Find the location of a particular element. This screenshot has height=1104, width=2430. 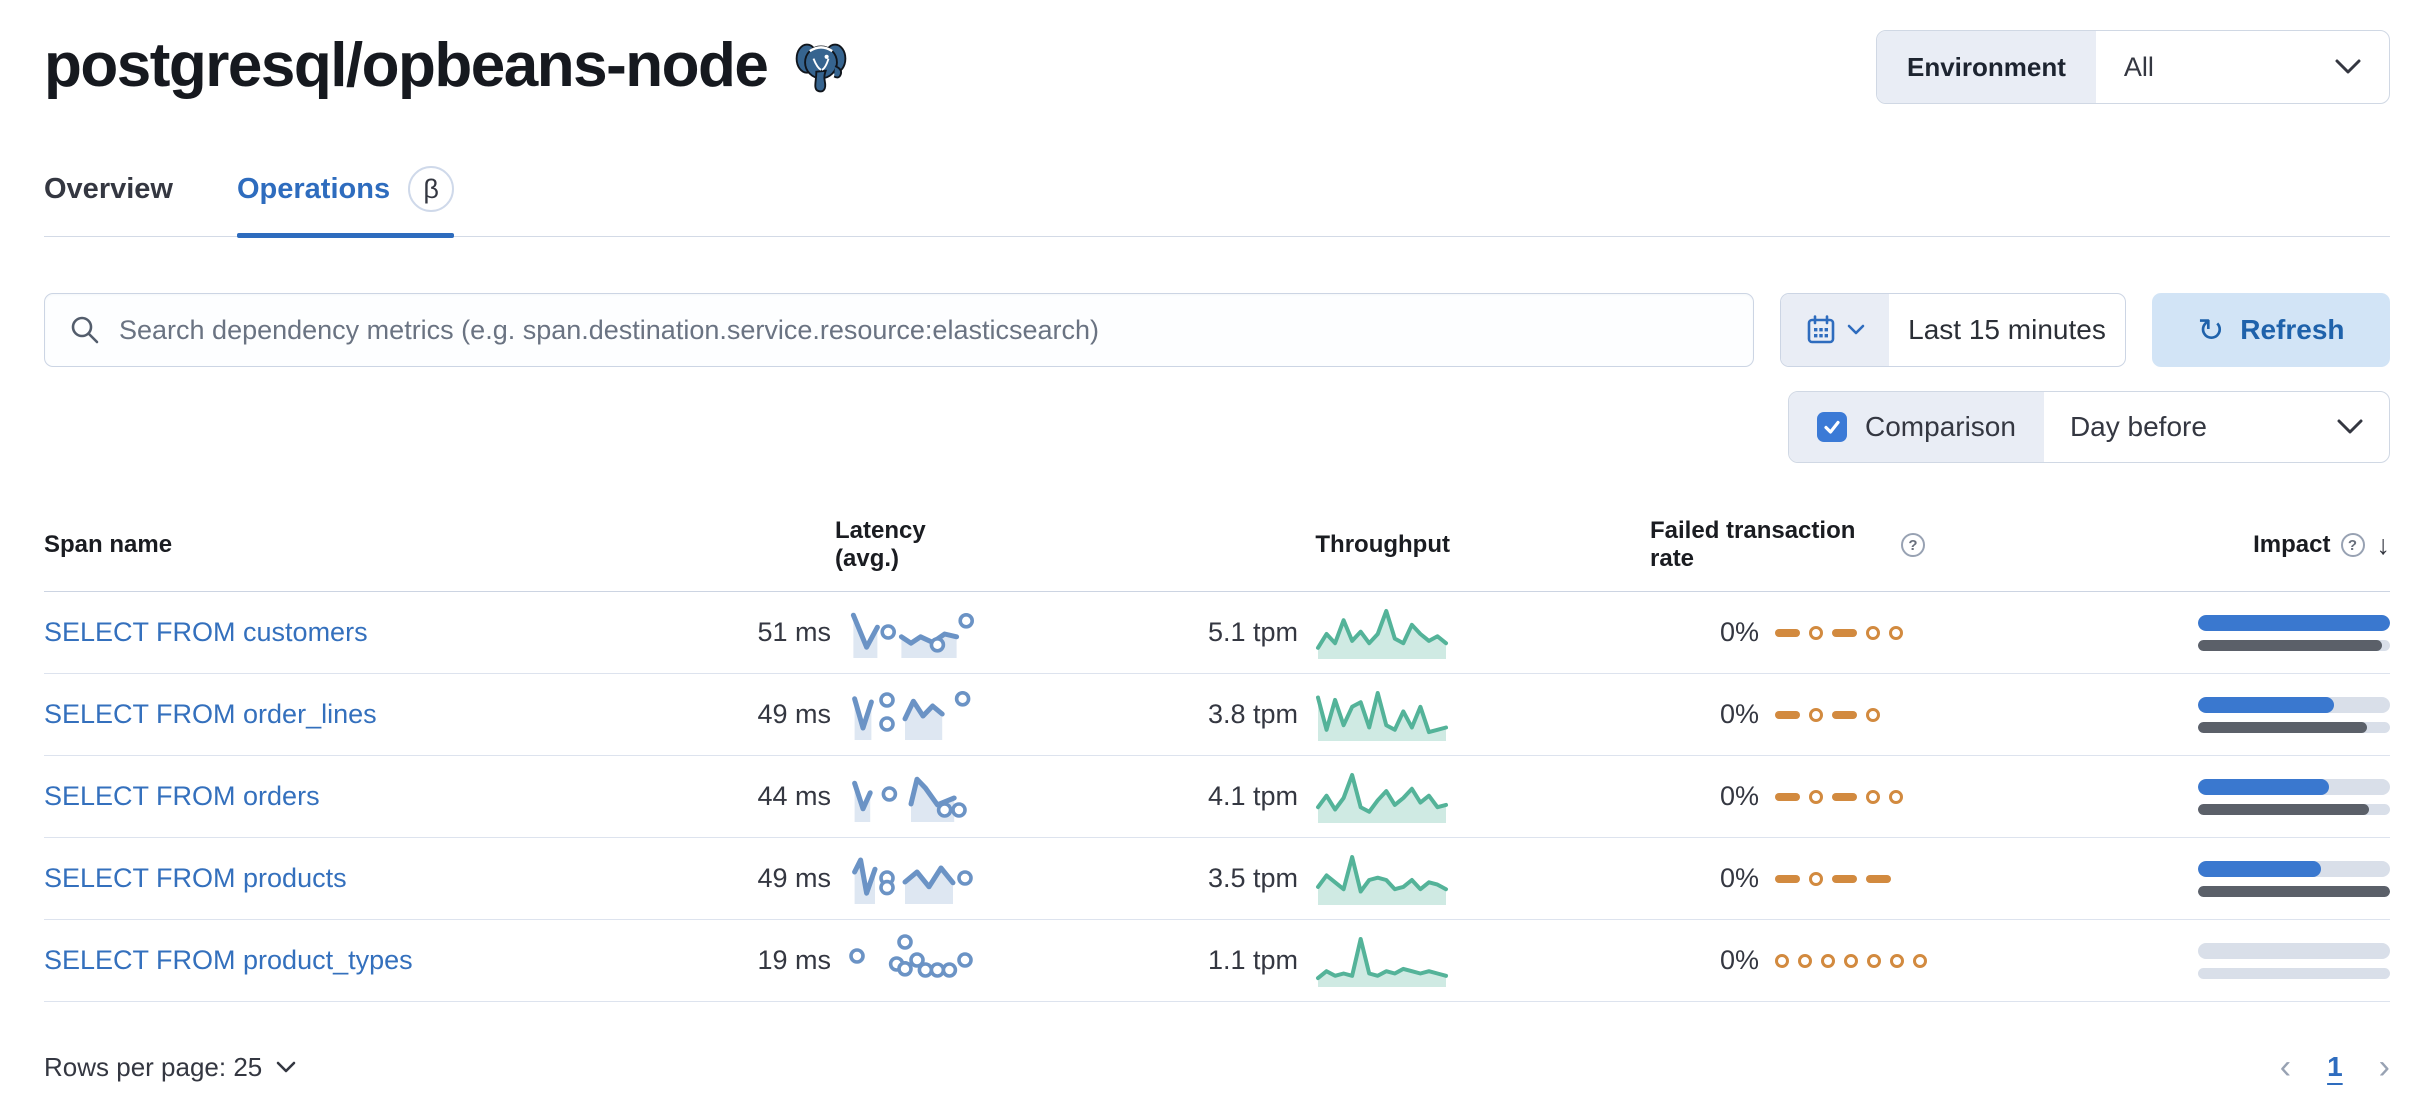

column-header-impact: Impact ? ↓ is located at coordinates (2322, 544).